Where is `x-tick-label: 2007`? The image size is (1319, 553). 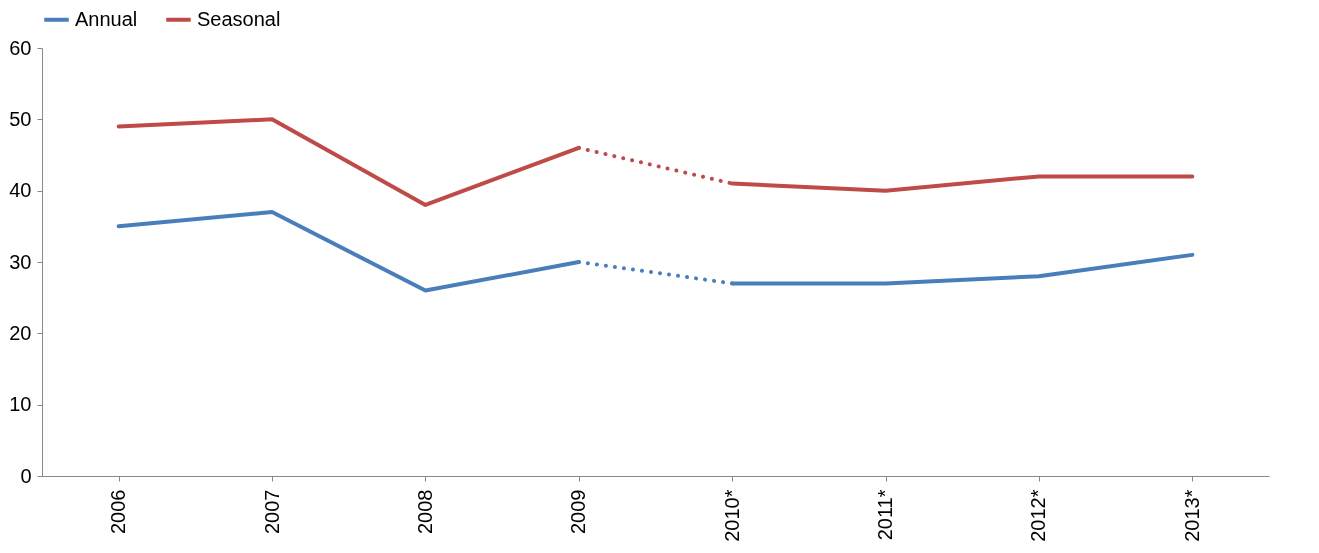
x-tick-label: 2007 is located at coordinates (271, 511).